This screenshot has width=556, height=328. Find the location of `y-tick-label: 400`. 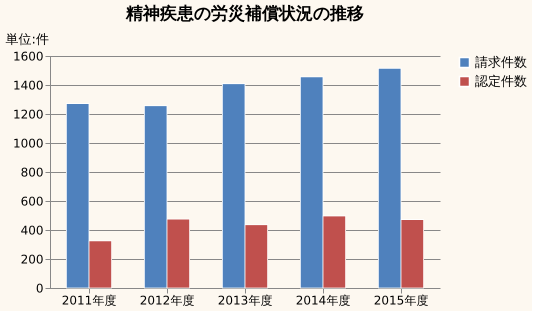

y-tick-label: 400 is located at coordinates (32, 231).